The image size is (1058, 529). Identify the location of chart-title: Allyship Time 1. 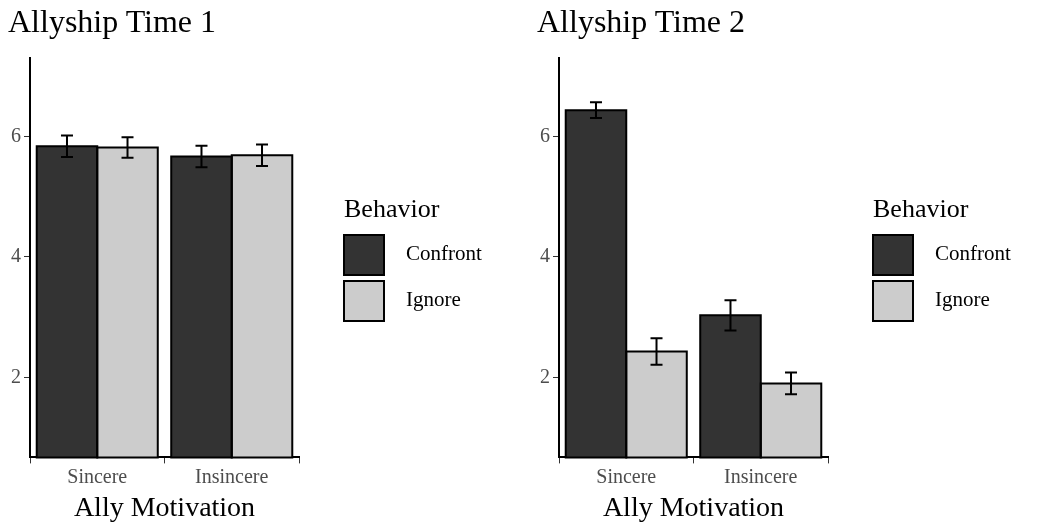
(112, 20).